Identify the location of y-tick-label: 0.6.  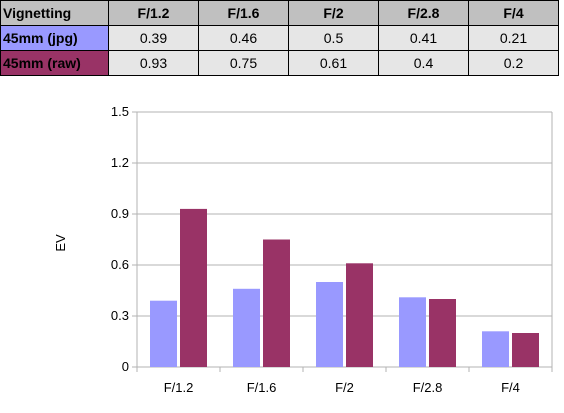
(120, 264).